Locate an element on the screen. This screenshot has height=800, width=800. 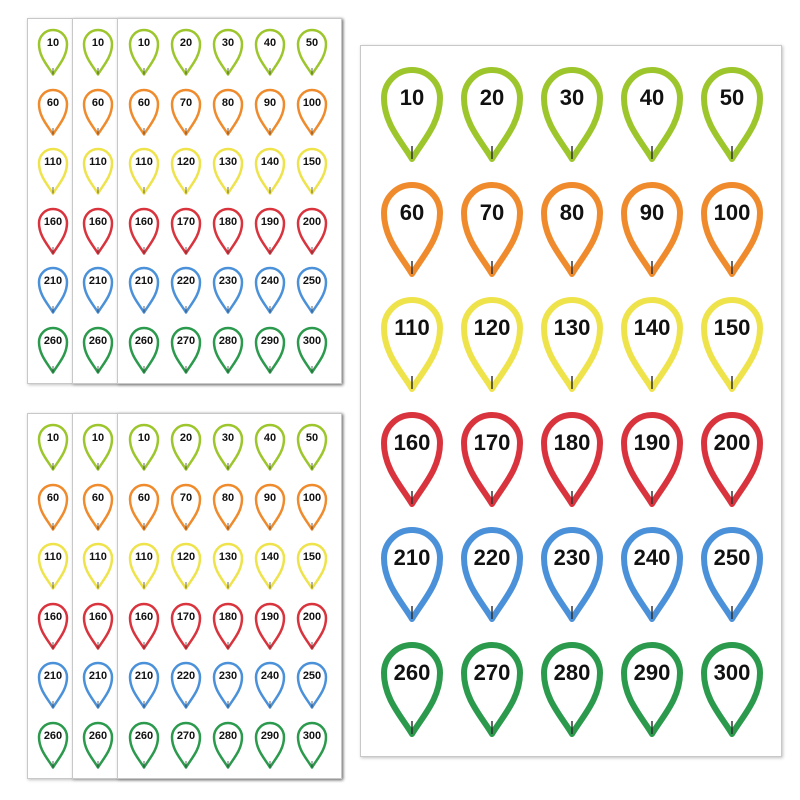
sticker: 160 is located at coordinates (53, 625).